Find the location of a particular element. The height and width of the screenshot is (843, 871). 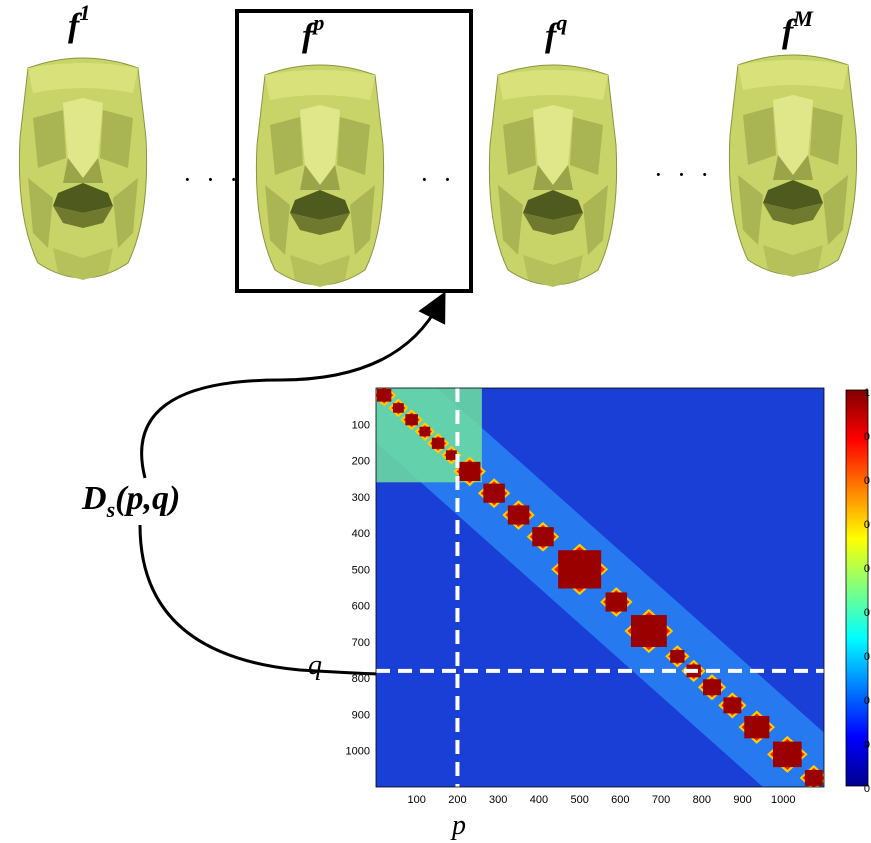

y-tick-label: 1000 is located at coordinates (358, 752).